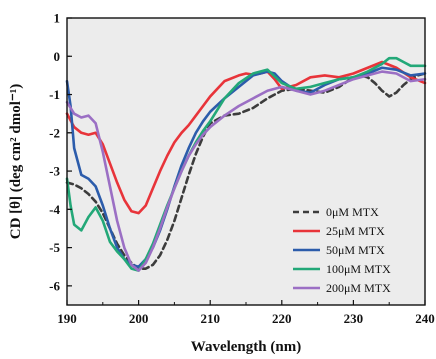 This screenshot has width=436, height=359. What do you see at coordinates (246, 313) in the screenshot?
I see `x-axis: 190 200 210 220 230 240` at bounding box center [246, 313].